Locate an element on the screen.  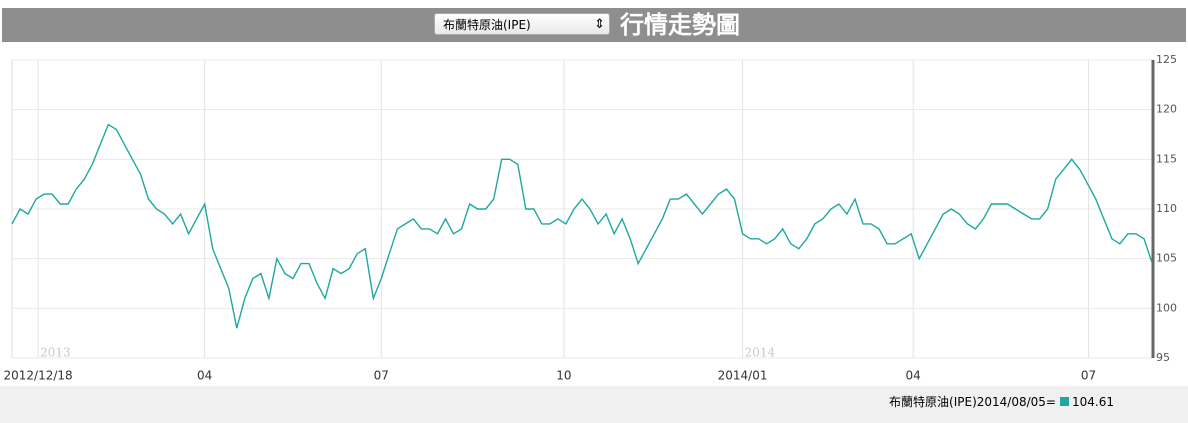
last-value: 104.61 is located at coordinates (1093, 402).